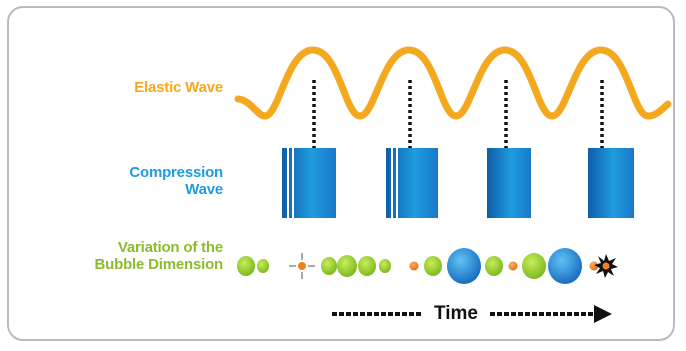  I want to click on time-arrow, so click(472, 314).